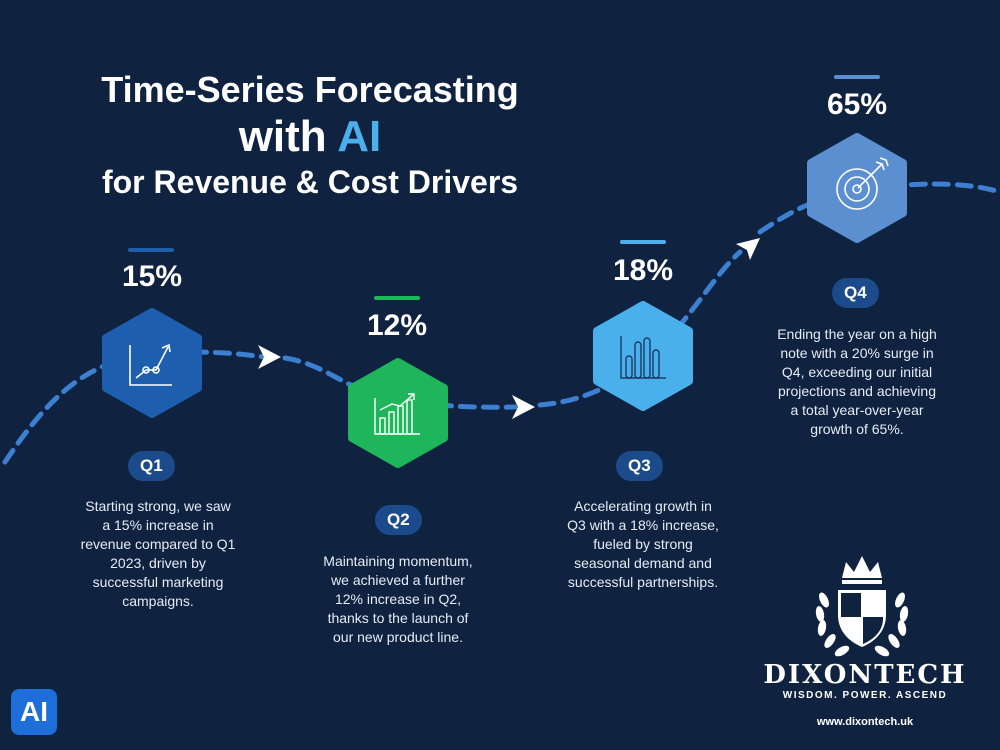 Image resolution: width=1000 pixels, height=750 pixels. Describe the element at coordinates (862, 183) in the screenshot. I see `target-icon` at that location.